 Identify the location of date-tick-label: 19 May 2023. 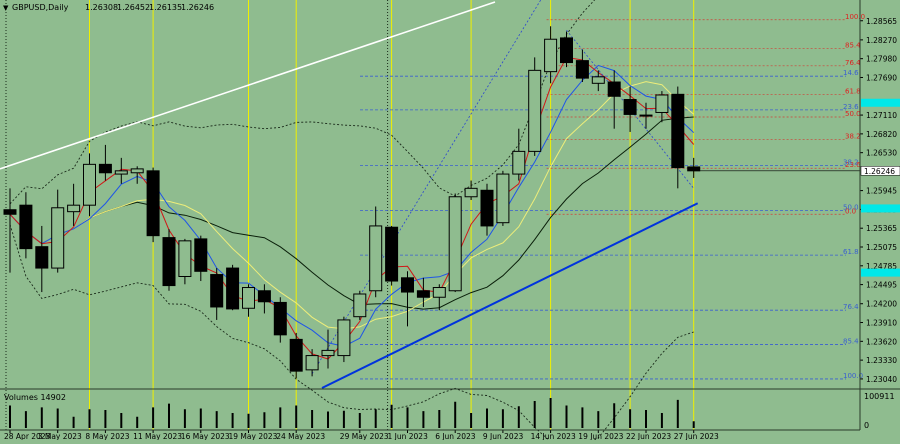
(253, 436).